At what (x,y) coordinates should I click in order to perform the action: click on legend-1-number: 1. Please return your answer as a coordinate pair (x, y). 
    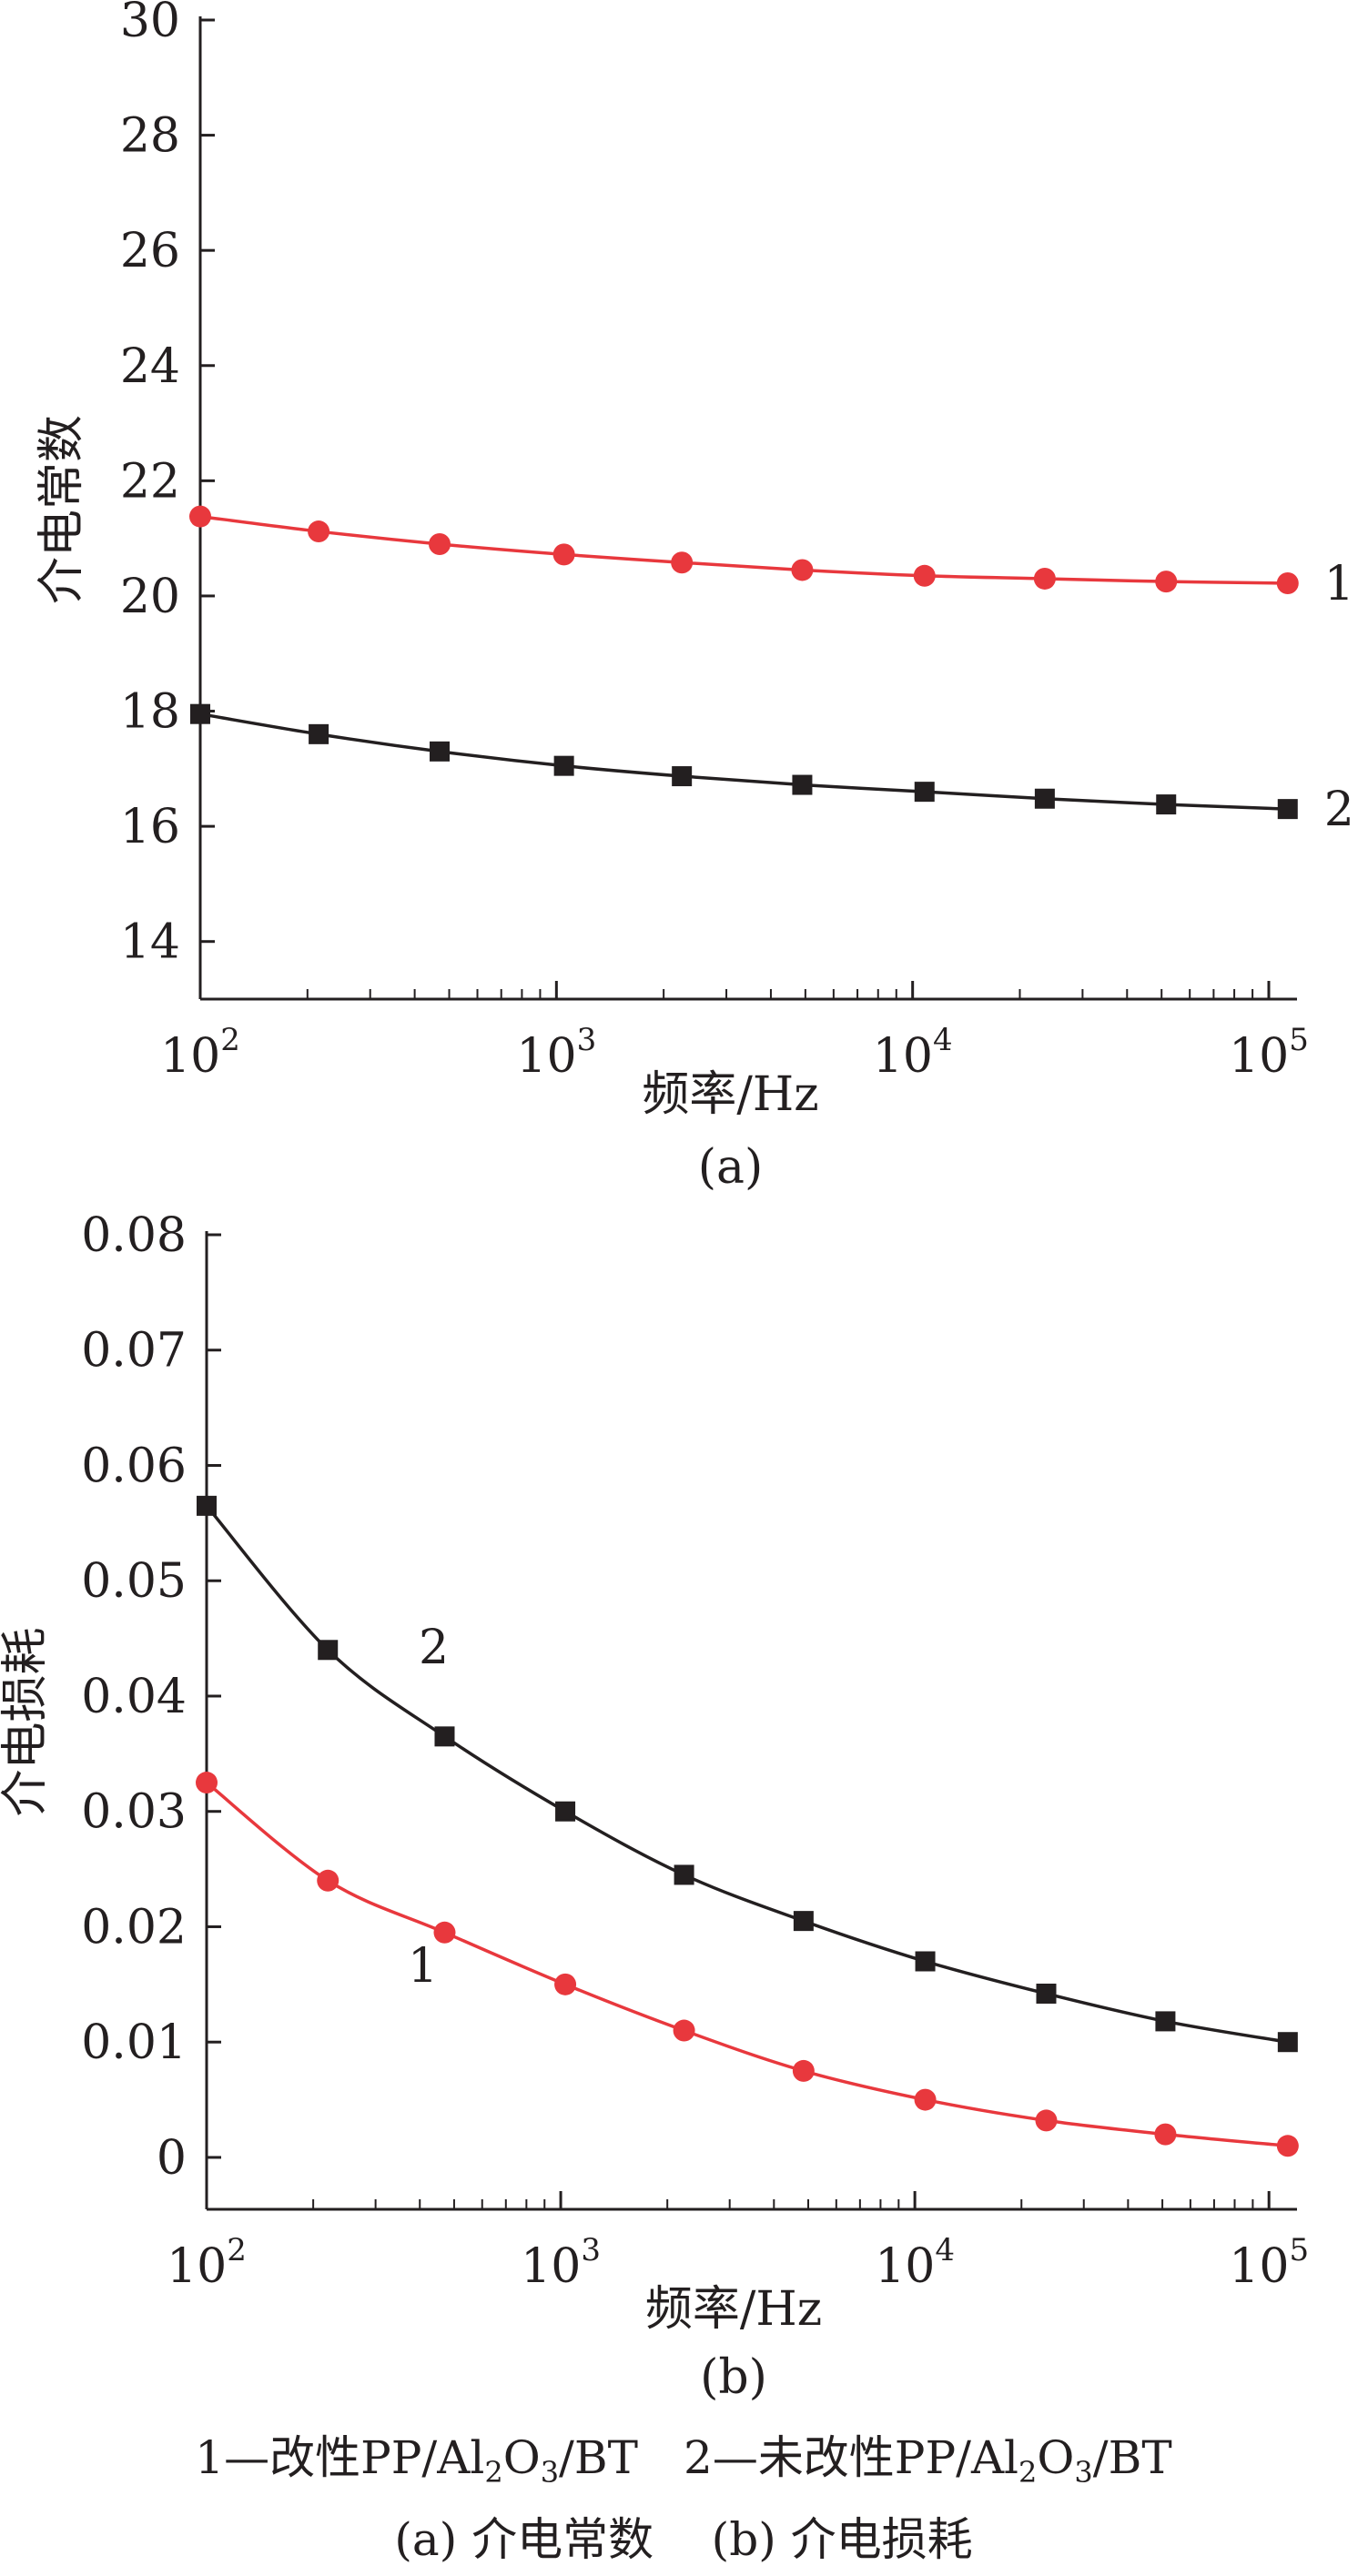
    Looking at the image, I should click on (209, 2457).